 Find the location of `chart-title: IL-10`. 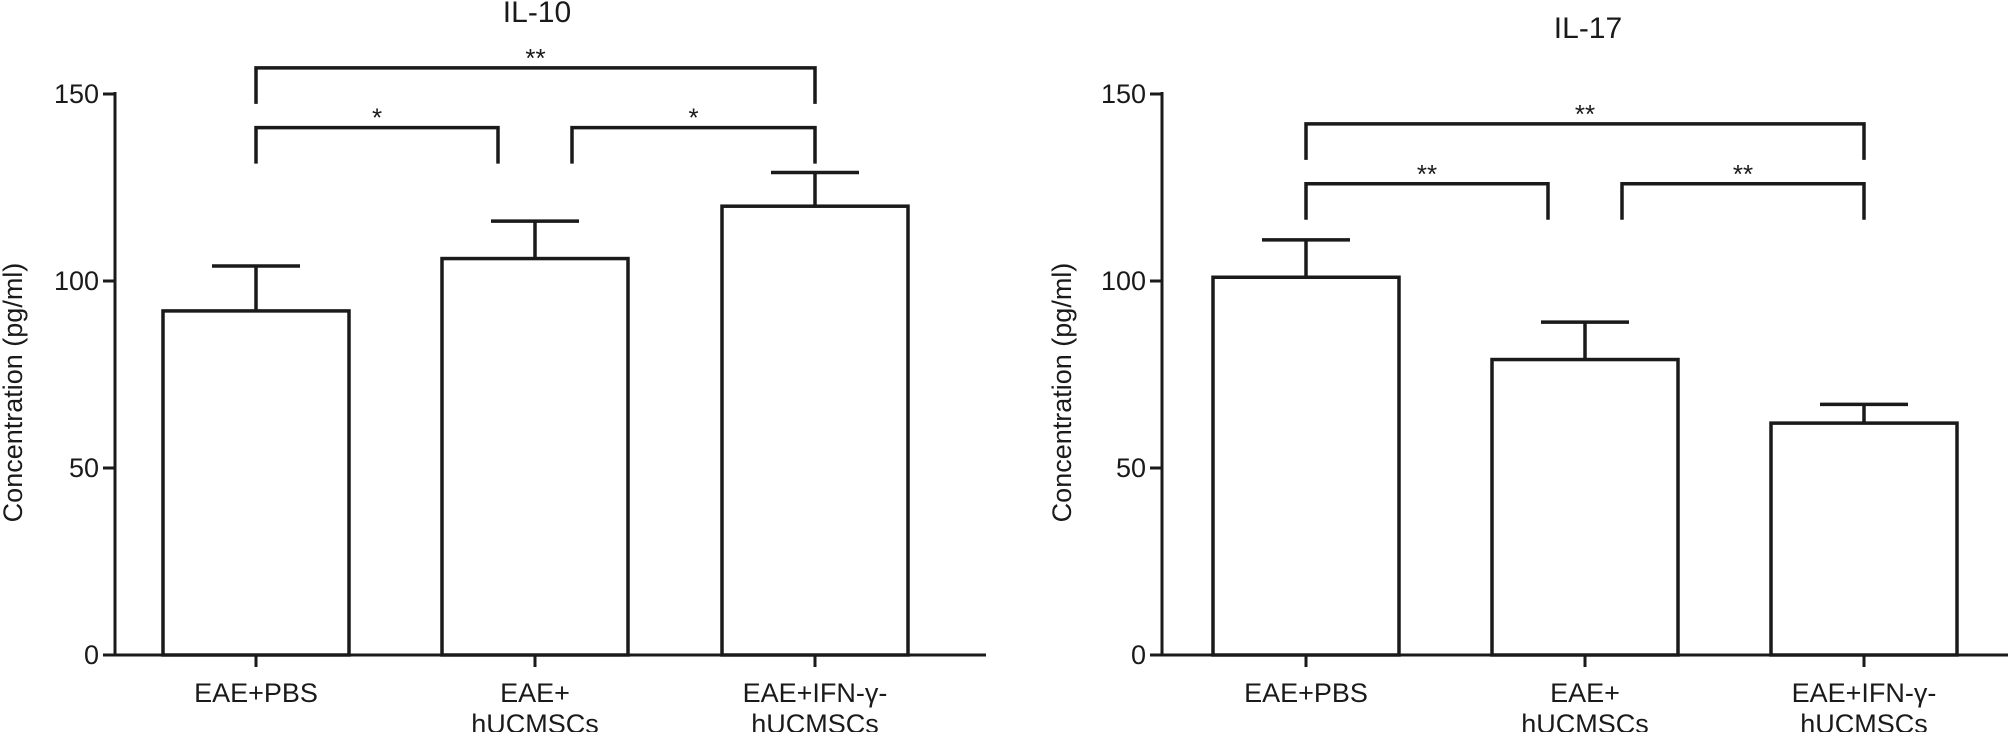

chart-title: IL-10 is located at coordinates (537, 14).